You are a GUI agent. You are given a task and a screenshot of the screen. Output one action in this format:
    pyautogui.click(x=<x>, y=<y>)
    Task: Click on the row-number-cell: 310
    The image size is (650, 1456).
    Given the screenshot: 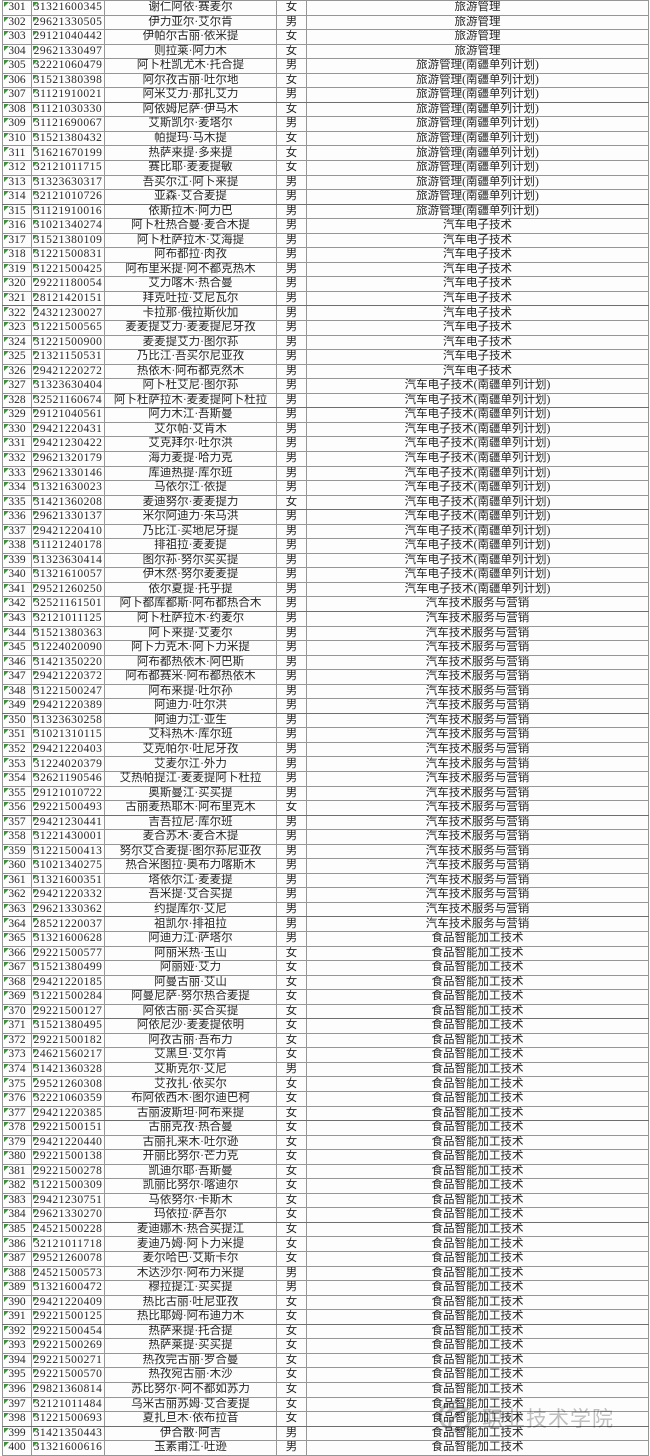 What is the action you would take?
    pyautogui.click(x=17, y=138)
    